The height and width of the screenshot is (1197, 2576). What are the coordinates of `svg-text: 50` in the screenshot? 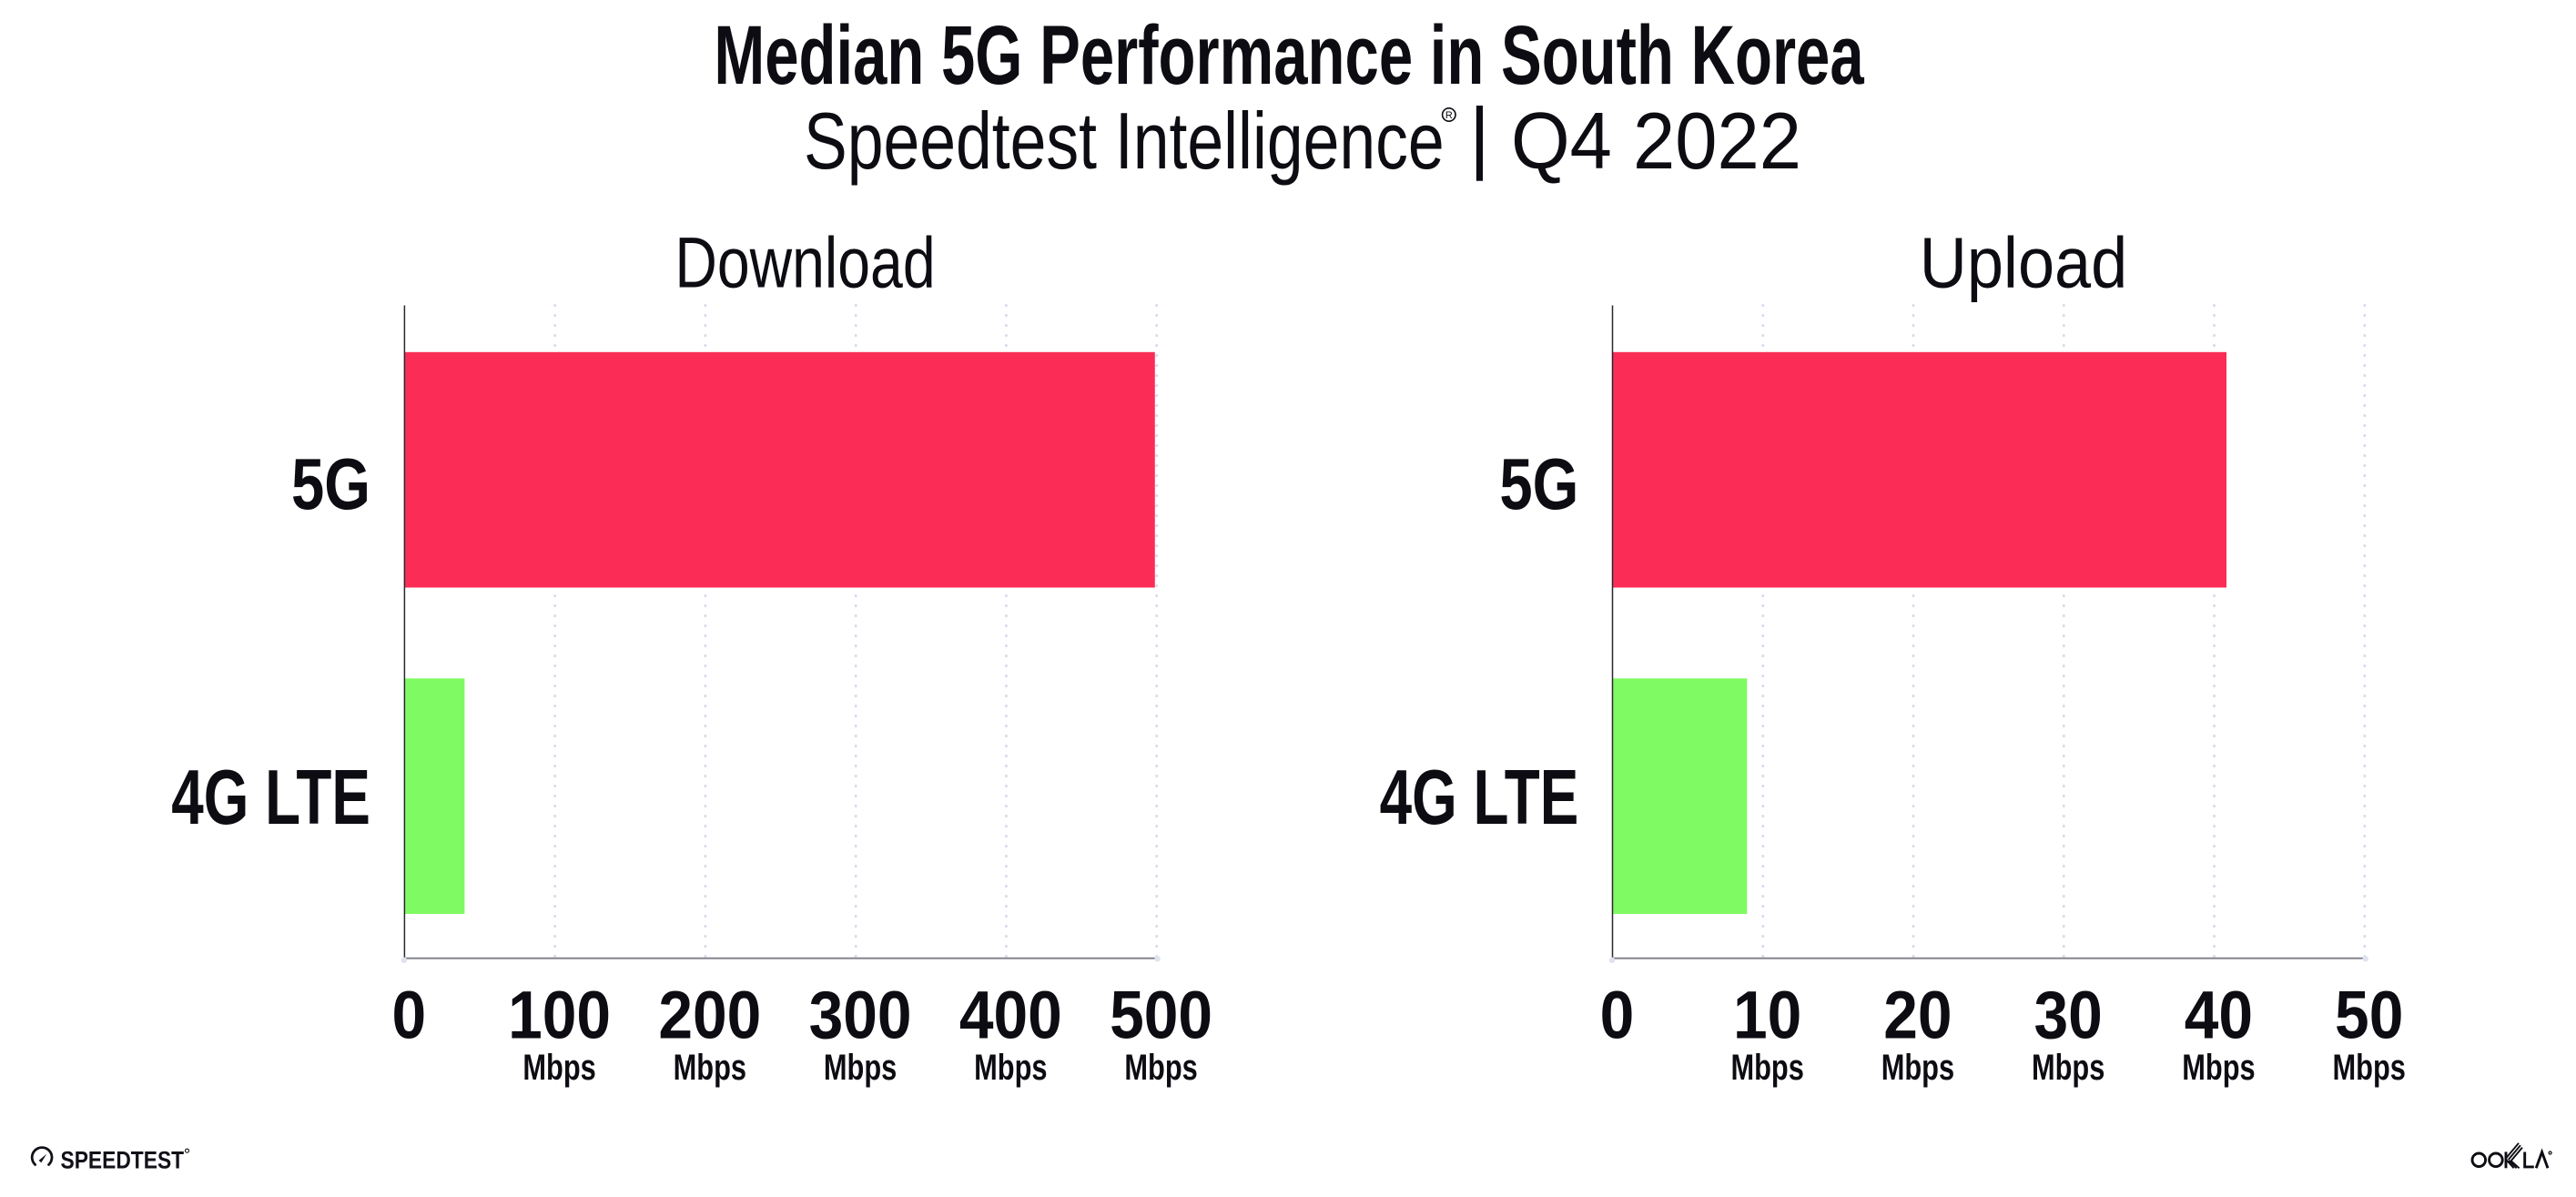 It's located at (2369, 1016).